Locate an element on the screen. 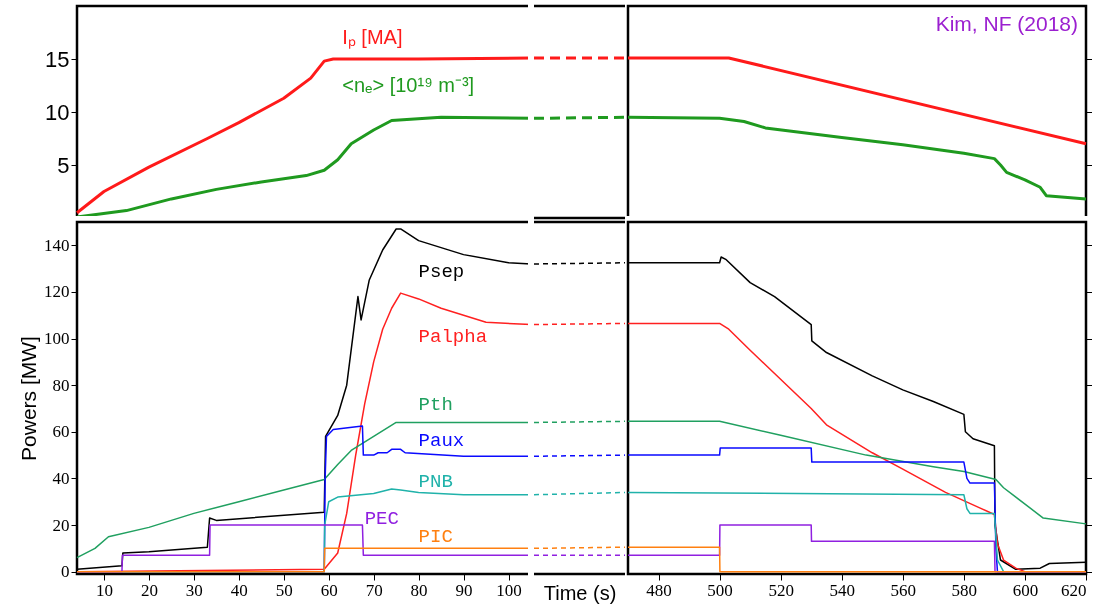 The image size is (1097, 609). y-tick-label: 15 is located at coordinates (57, 59).